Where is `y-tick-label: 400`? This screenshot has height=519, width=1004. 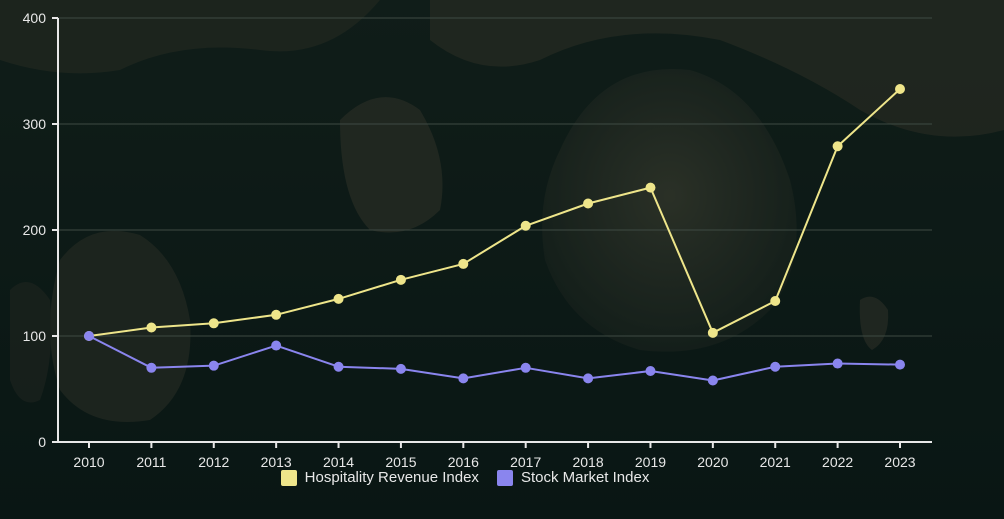
y-tick-label: 400 is located at coordinates (35, 18).